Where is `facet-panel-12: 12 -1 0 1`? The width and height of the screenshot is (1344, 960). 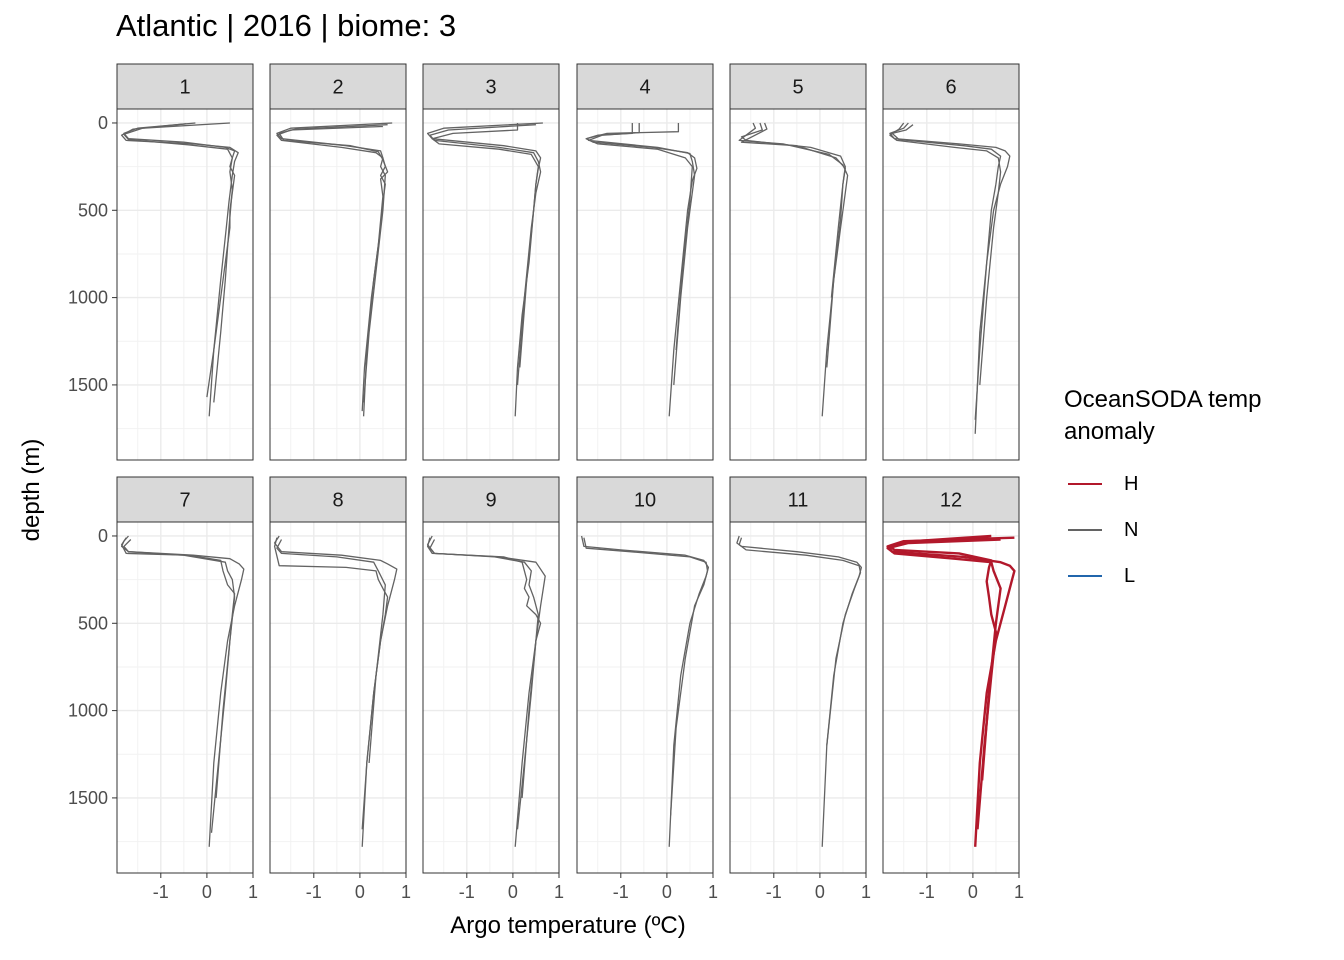
facet-panel-12: 12 -1 0 1 is located at coordinates (953, 689).